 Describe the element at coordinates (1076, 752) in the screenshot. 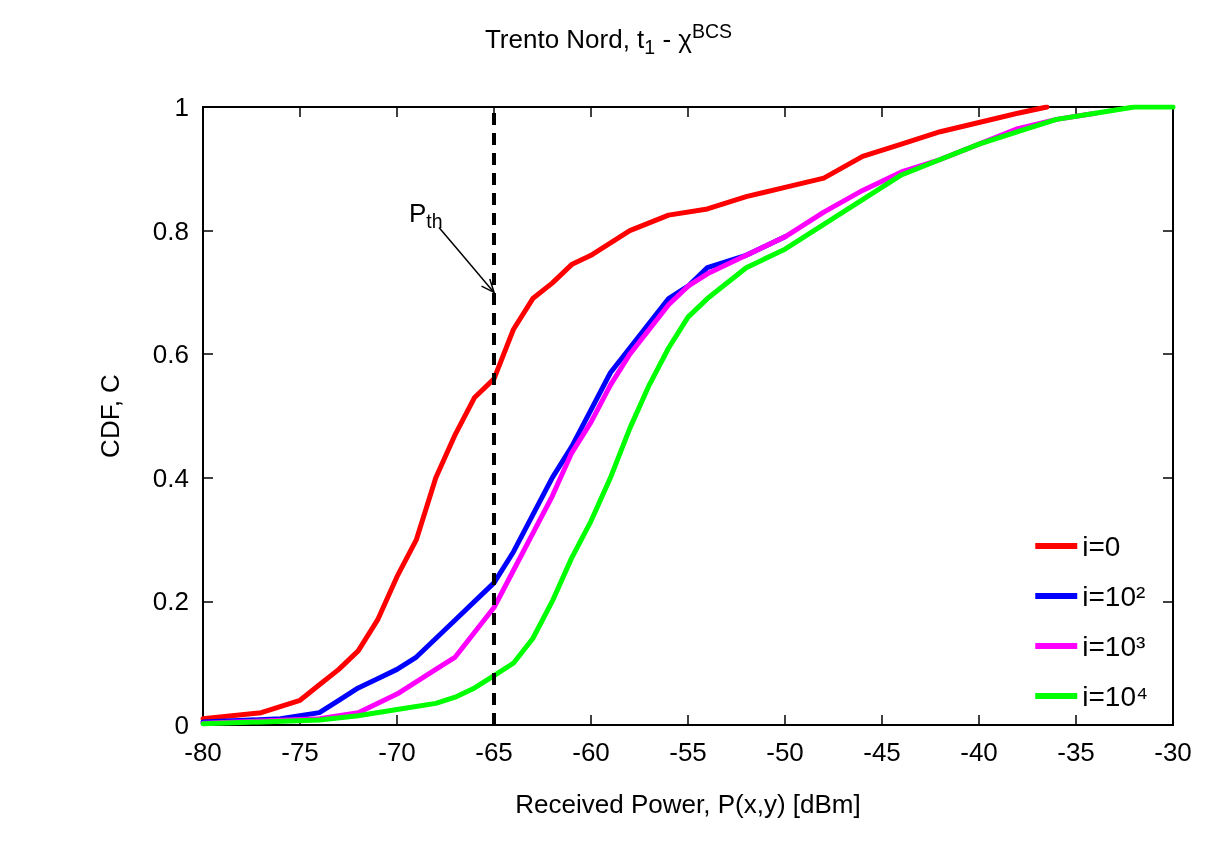

I see `x-tick-label: -35` at that location.